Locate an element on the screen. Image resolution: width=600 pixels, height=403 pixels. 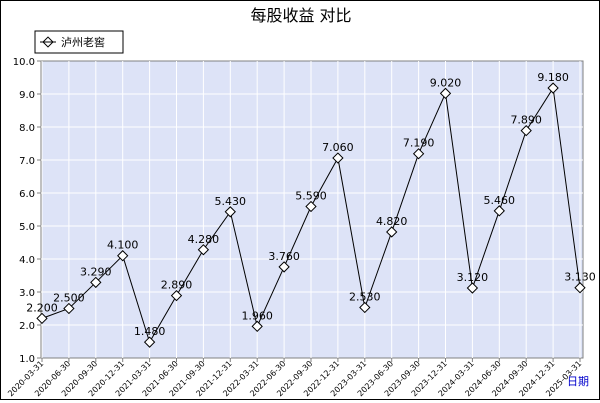
data-label: 7.060 is located at coordinates (338, 147).